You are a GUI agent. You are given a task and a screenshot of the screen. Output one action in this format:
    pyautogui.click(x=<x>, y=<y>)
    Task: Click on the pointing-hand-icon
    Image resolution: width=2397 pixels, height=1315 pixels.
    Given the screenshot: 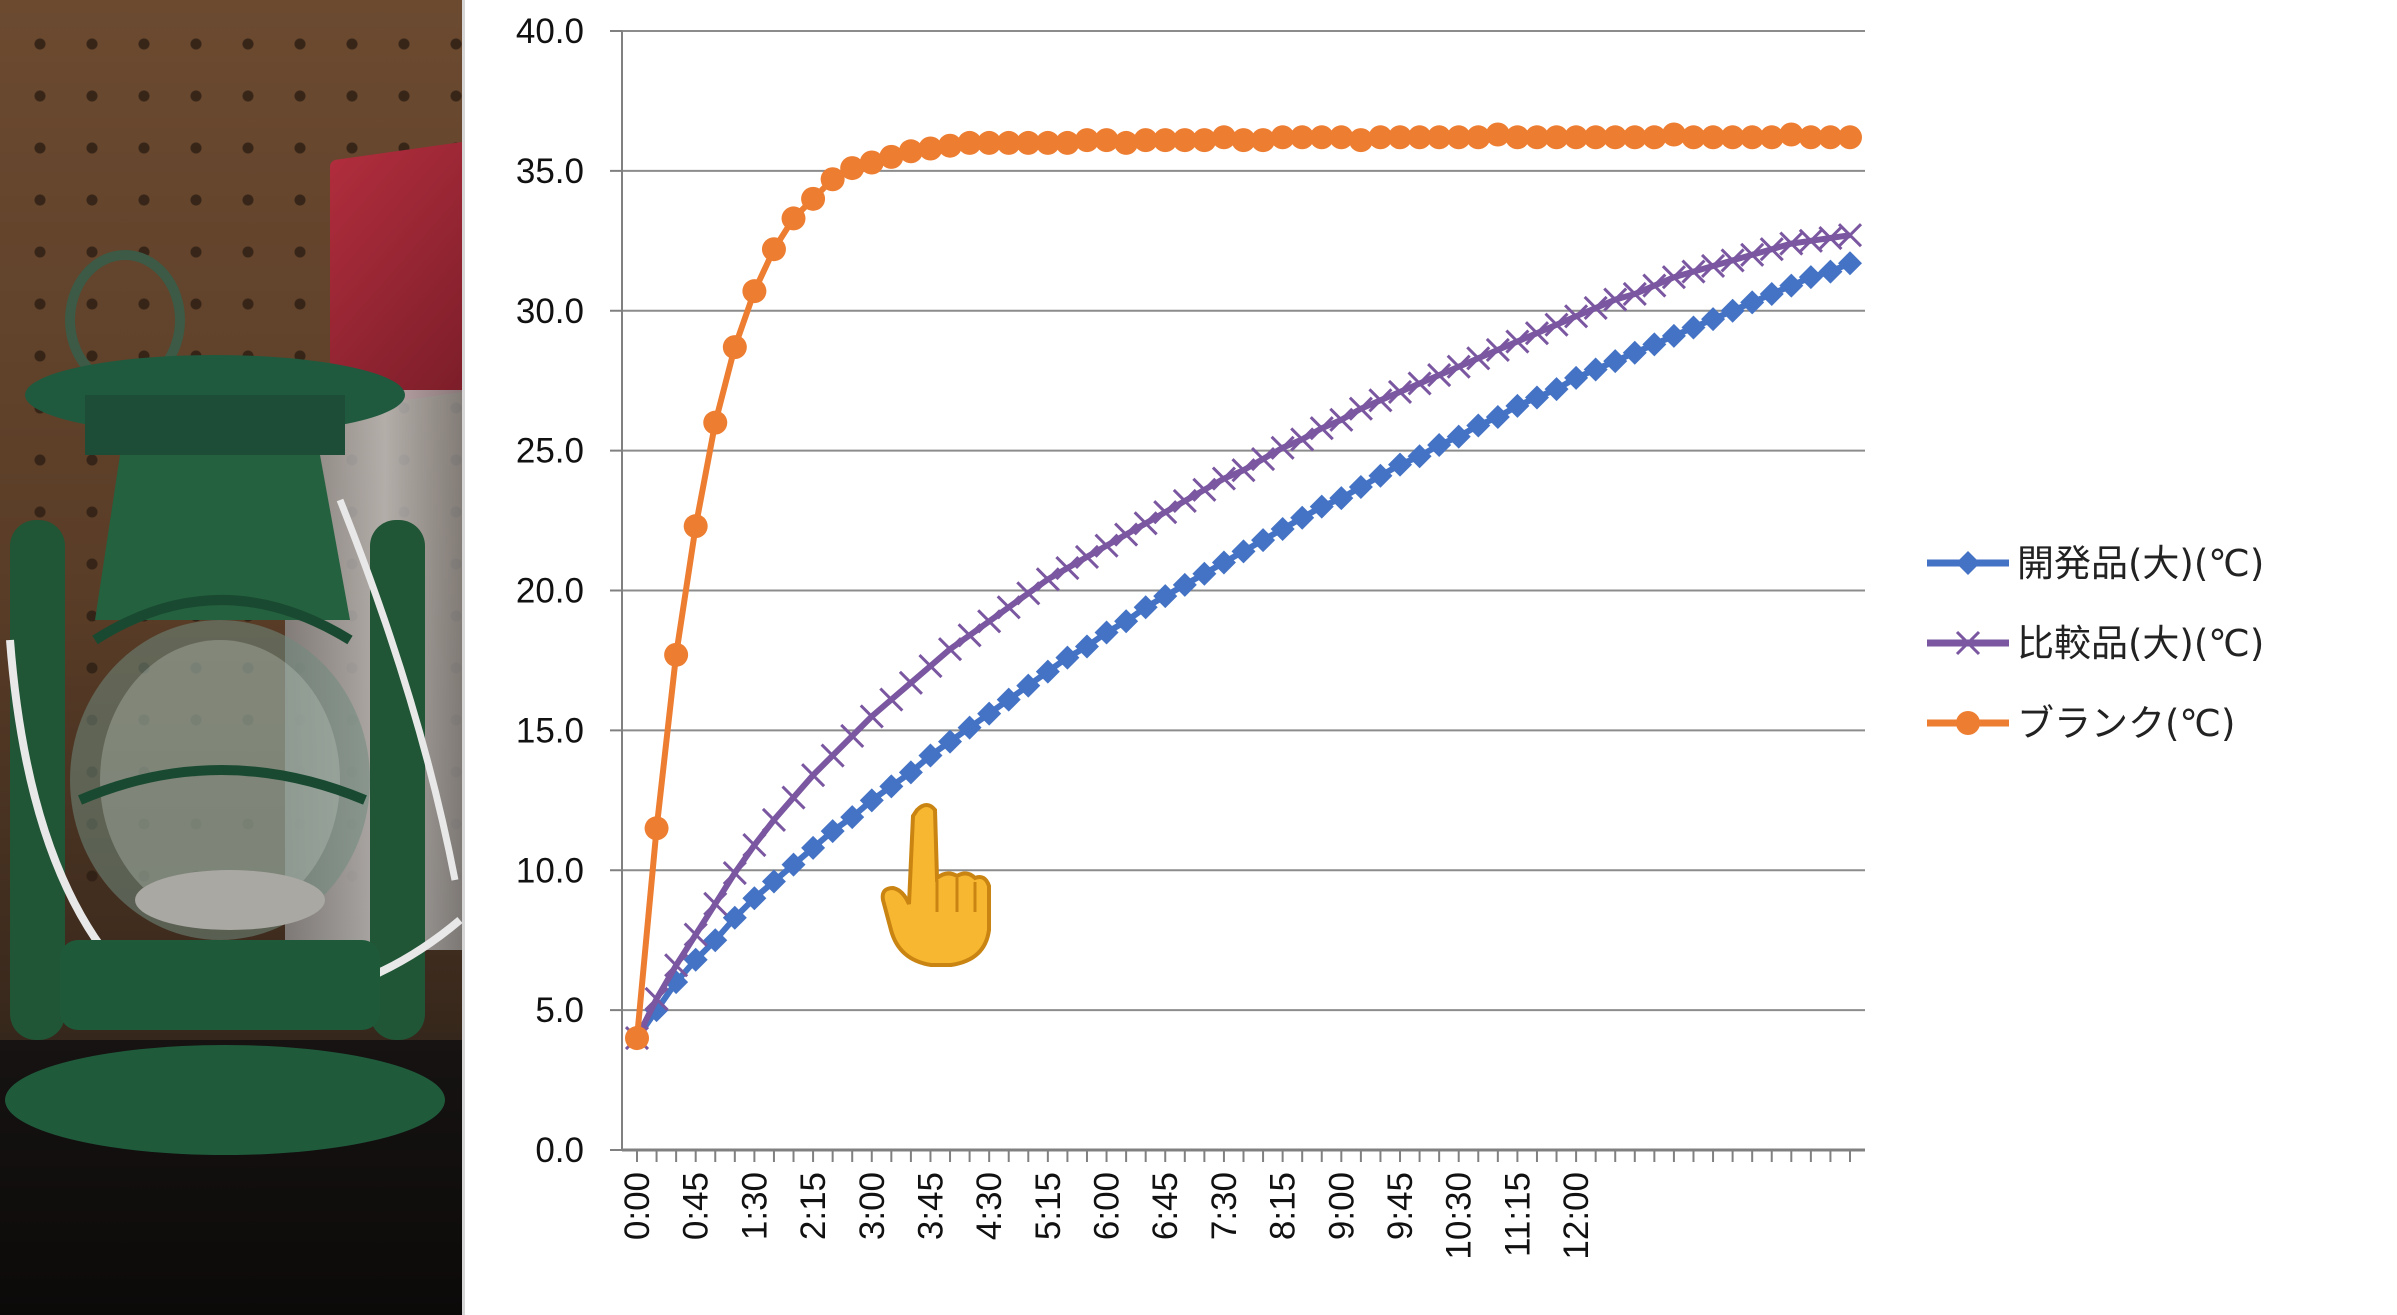 What is the action you would take?
    pyautogui.click(x=935, y=885)
    